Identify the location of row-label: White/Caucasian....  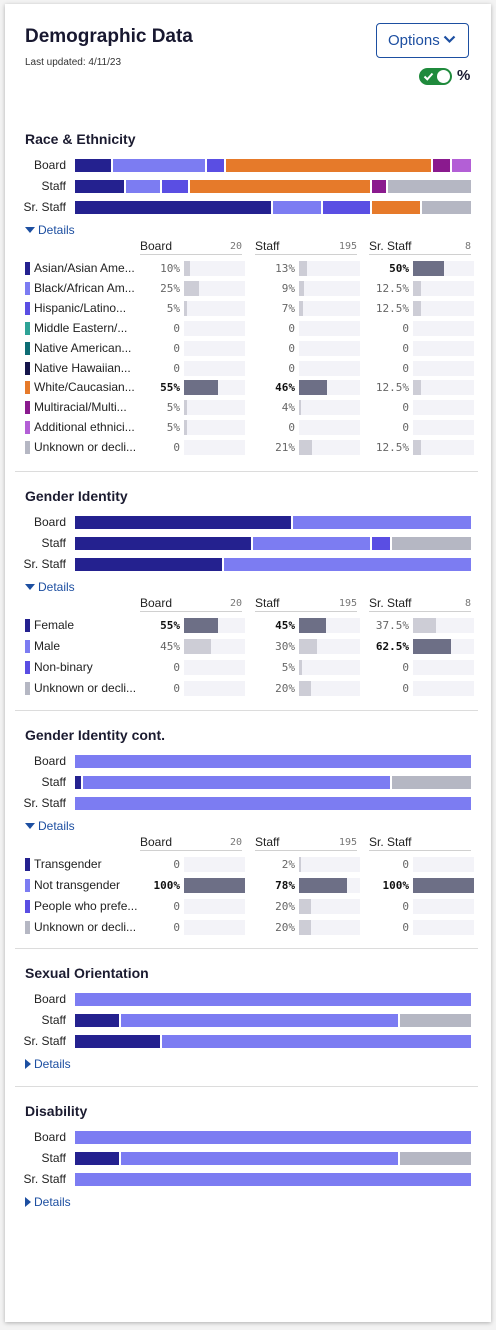
(84, 387).